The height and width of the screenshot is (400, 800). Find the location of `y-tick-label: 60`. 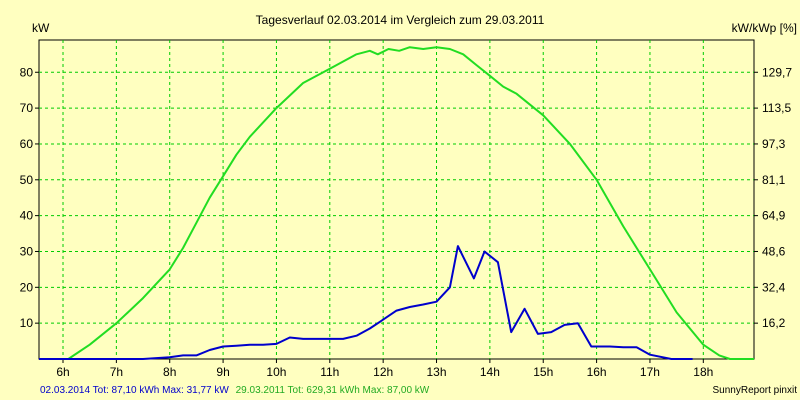

y-tick-label: 60 is located at coordinates (27, 144).